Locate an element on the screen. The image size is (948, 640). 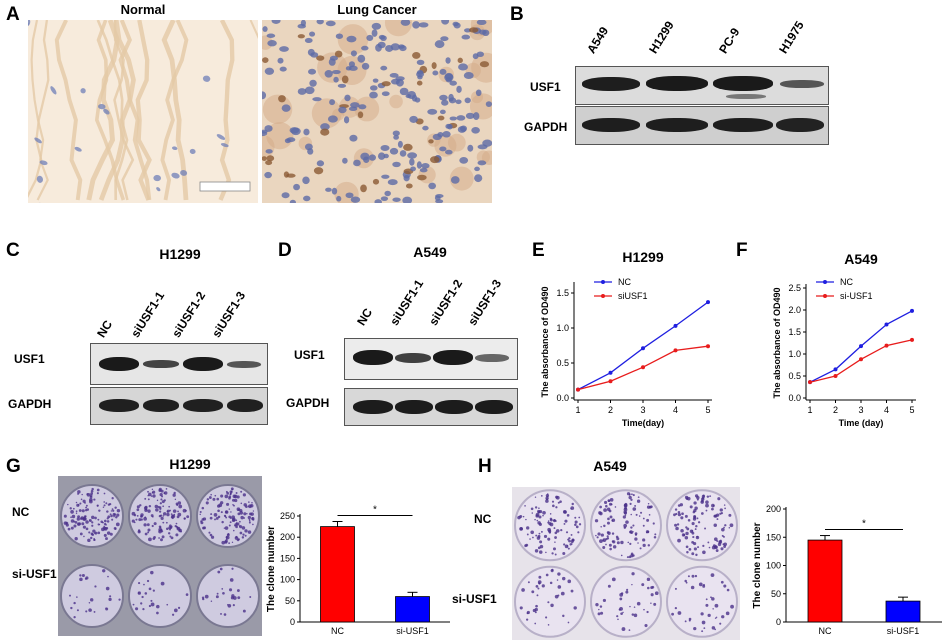
y-axis-label: The clone number is located at coordinates (271, 569).